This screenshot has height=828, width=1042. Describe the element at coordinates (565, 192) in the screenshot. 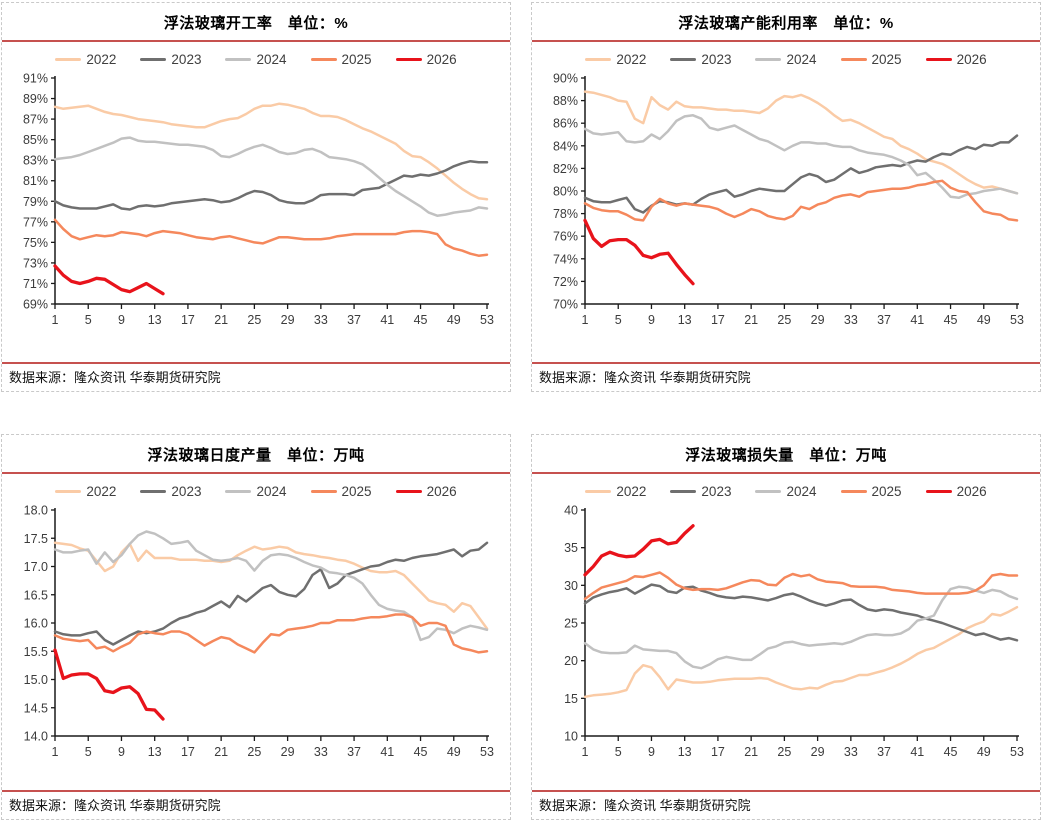

I see `y-tick-label: 80%` at that location.